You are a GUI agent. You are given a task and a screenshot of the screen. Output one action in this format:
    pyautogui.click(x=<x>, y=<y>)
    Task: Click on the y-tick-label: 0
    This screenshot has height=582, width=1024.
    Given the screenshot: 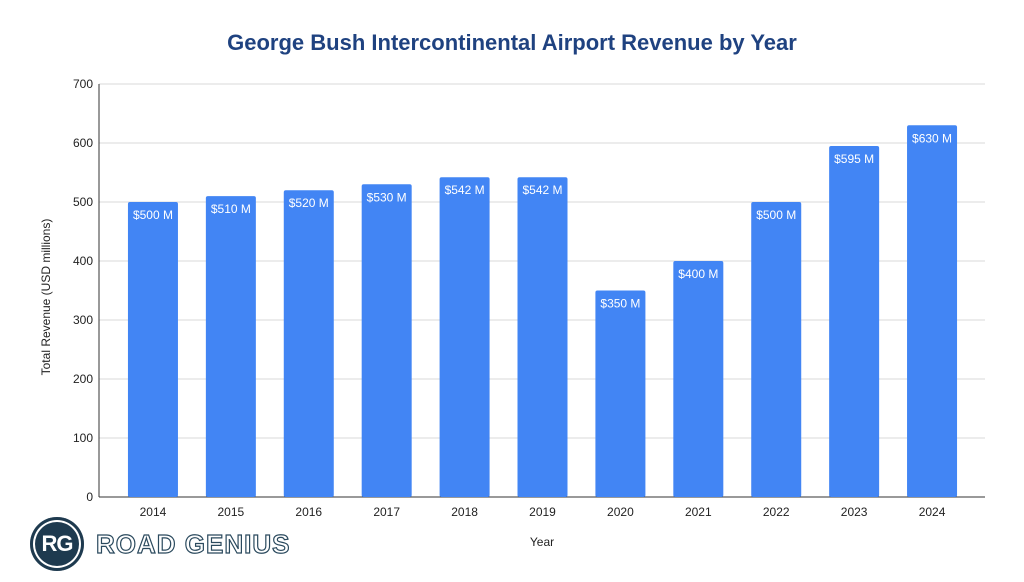 What is the action you would take?
    pyautogui.click(x=89, y=497)
    